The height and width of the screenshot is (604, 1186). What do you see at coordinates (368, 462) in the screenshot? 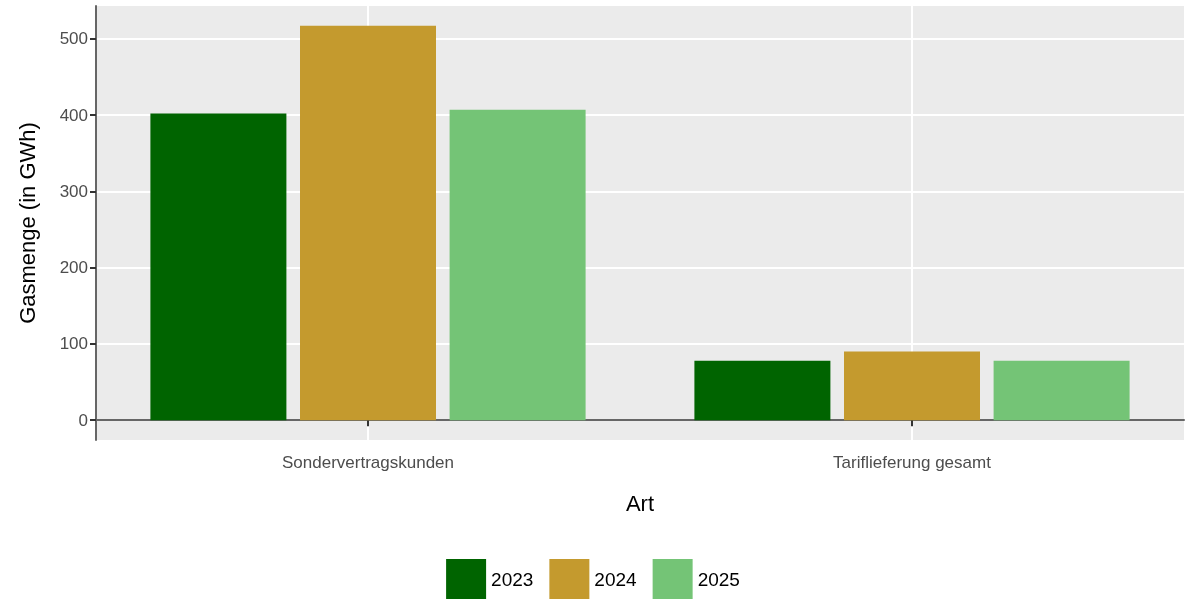
I see `x-tick-label: Sondervertragskunden` at bounding box center [368, 462].